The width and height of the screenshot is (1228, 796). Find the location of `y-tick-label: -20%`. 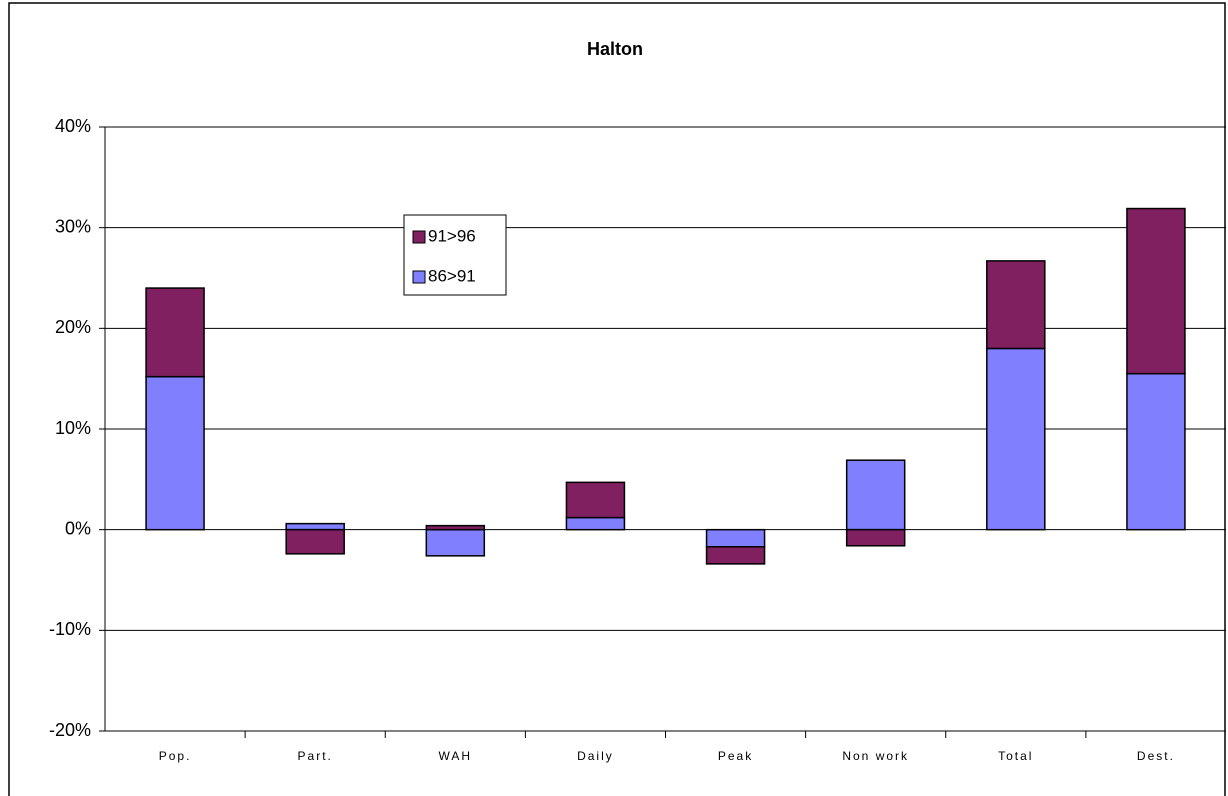

y-tick-label: -20% is located at coordinates (70, 730).